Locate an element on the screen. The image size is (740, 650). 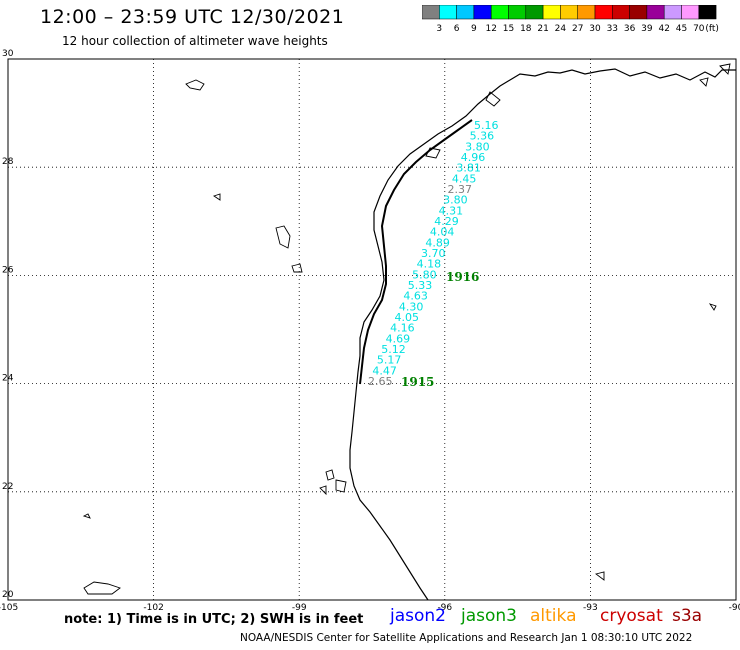
wave-height-label: 3.70 is located at coordinates (433, 253).